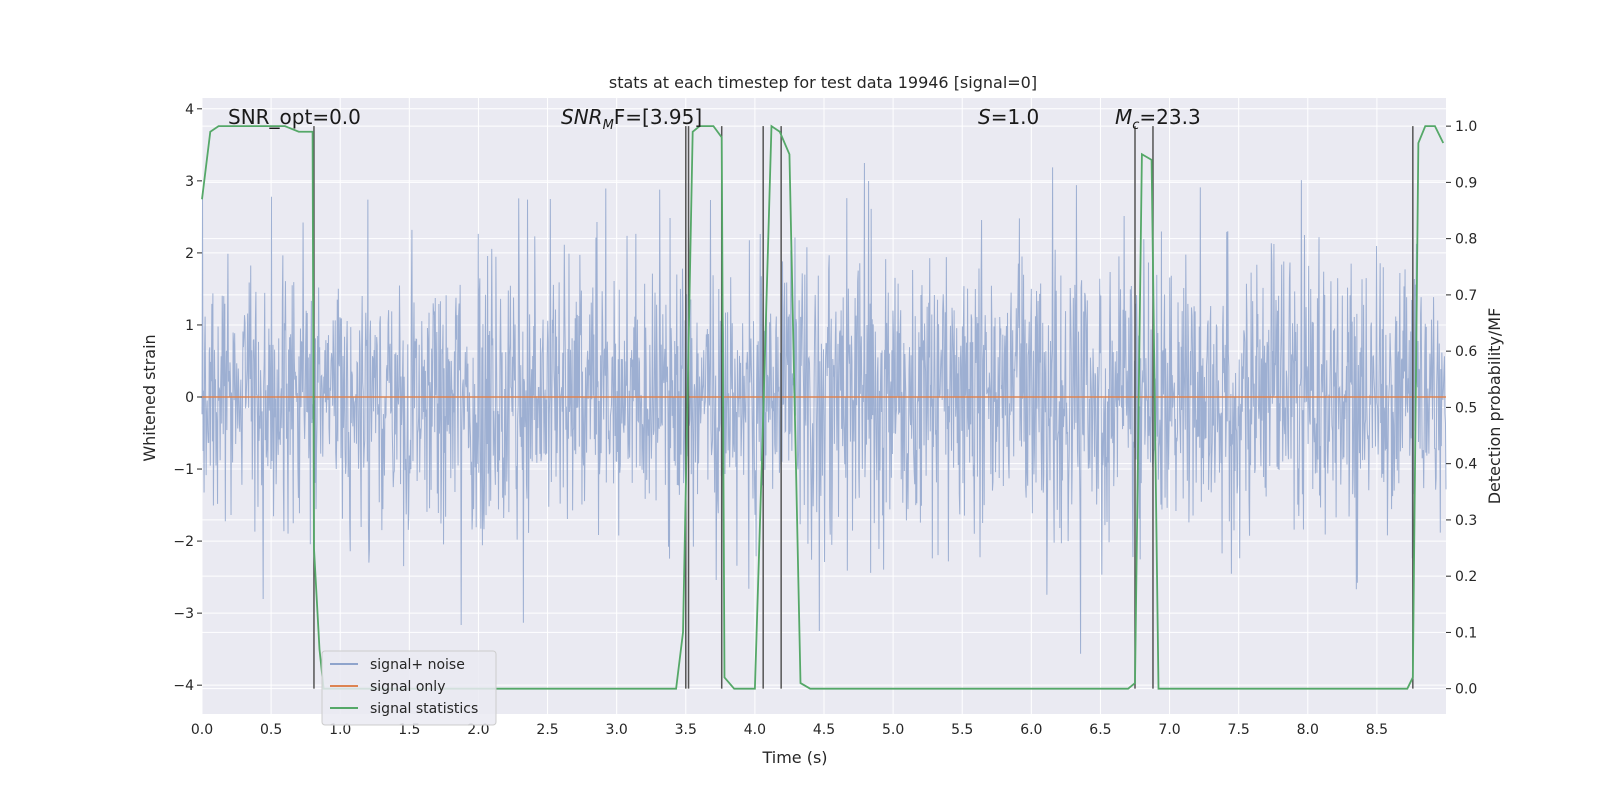 The image size is (1600, 800). What do you see at coordinates (658, 117) in the screenshot?
I see `annotation-snr-mf-value: F=[3.95]` at bounding box center [658, 117].